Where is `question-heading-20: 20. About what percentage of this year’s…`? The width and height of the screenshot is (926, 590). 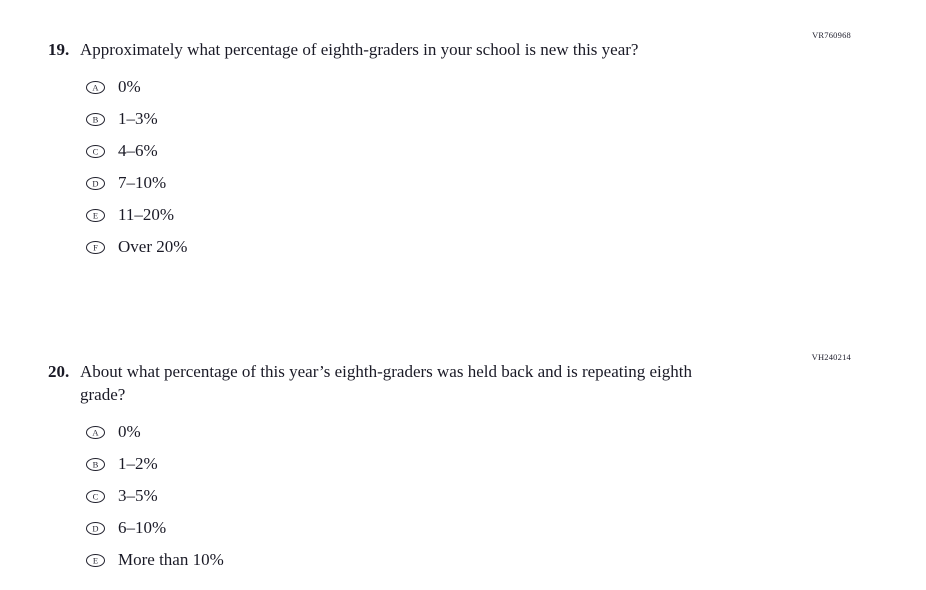
question-heading-20: 20. About what percentage of this year’s… is located at coordinates (463, 379).